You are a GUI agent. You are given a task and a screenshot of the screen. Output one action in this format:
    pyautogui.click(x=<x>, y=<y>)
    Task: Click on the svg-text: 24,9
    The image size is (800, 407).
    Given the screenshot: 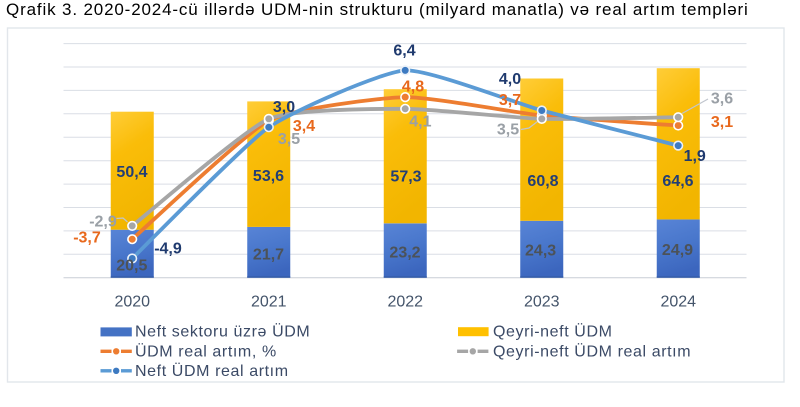 What is the action you would take?
    pyautogui.click(x=677, y=250)
    